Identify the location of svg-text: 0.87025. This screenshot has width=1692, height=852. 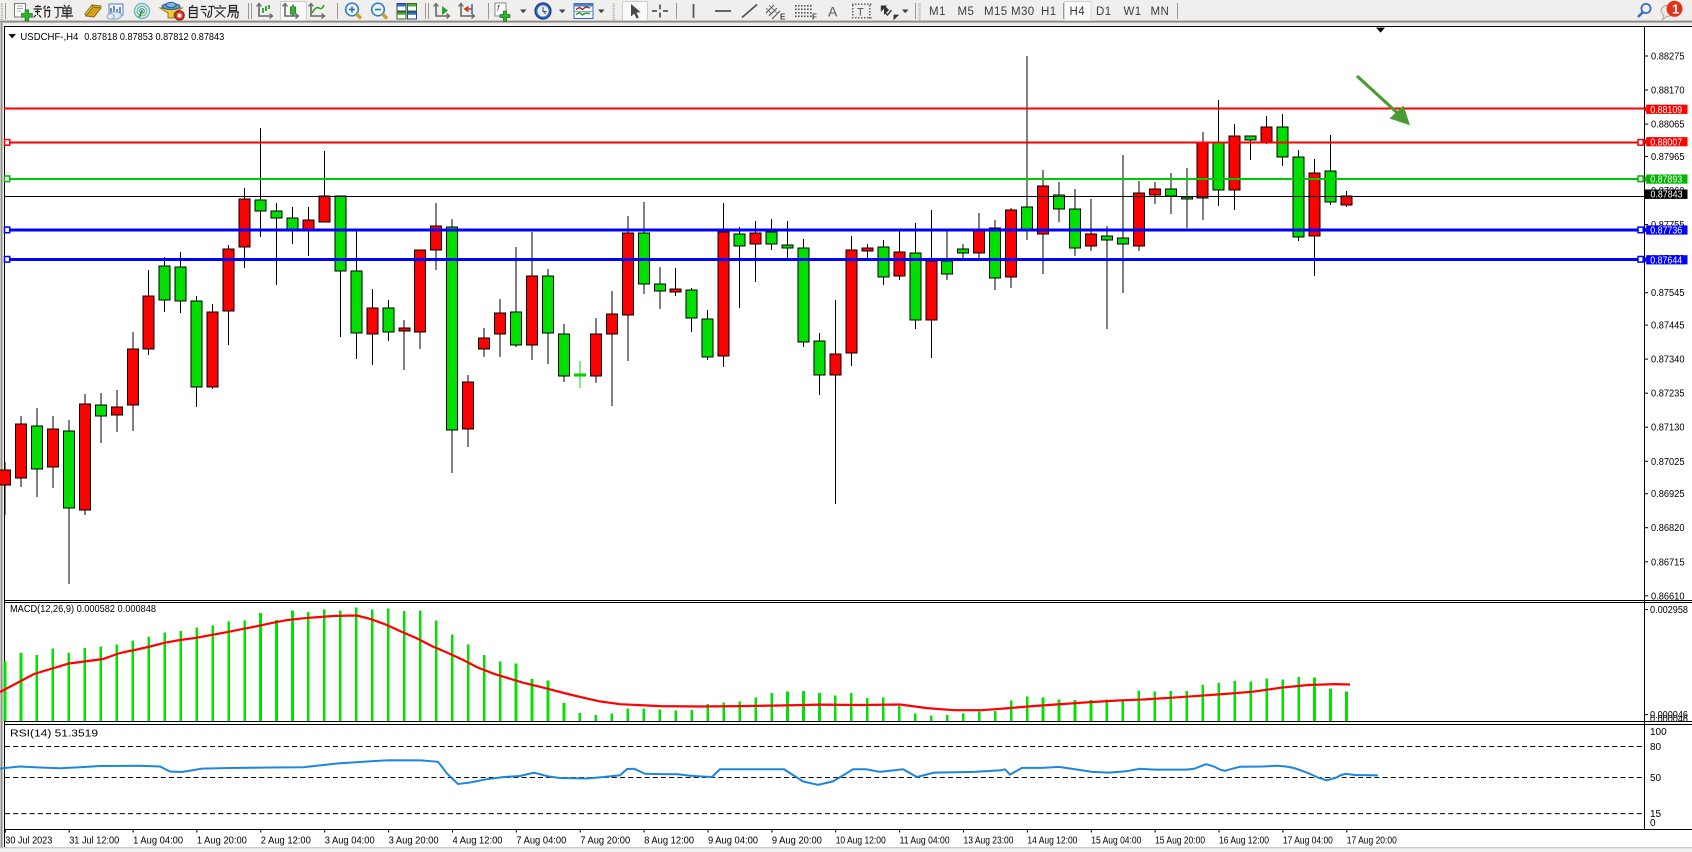
(1668, 462).